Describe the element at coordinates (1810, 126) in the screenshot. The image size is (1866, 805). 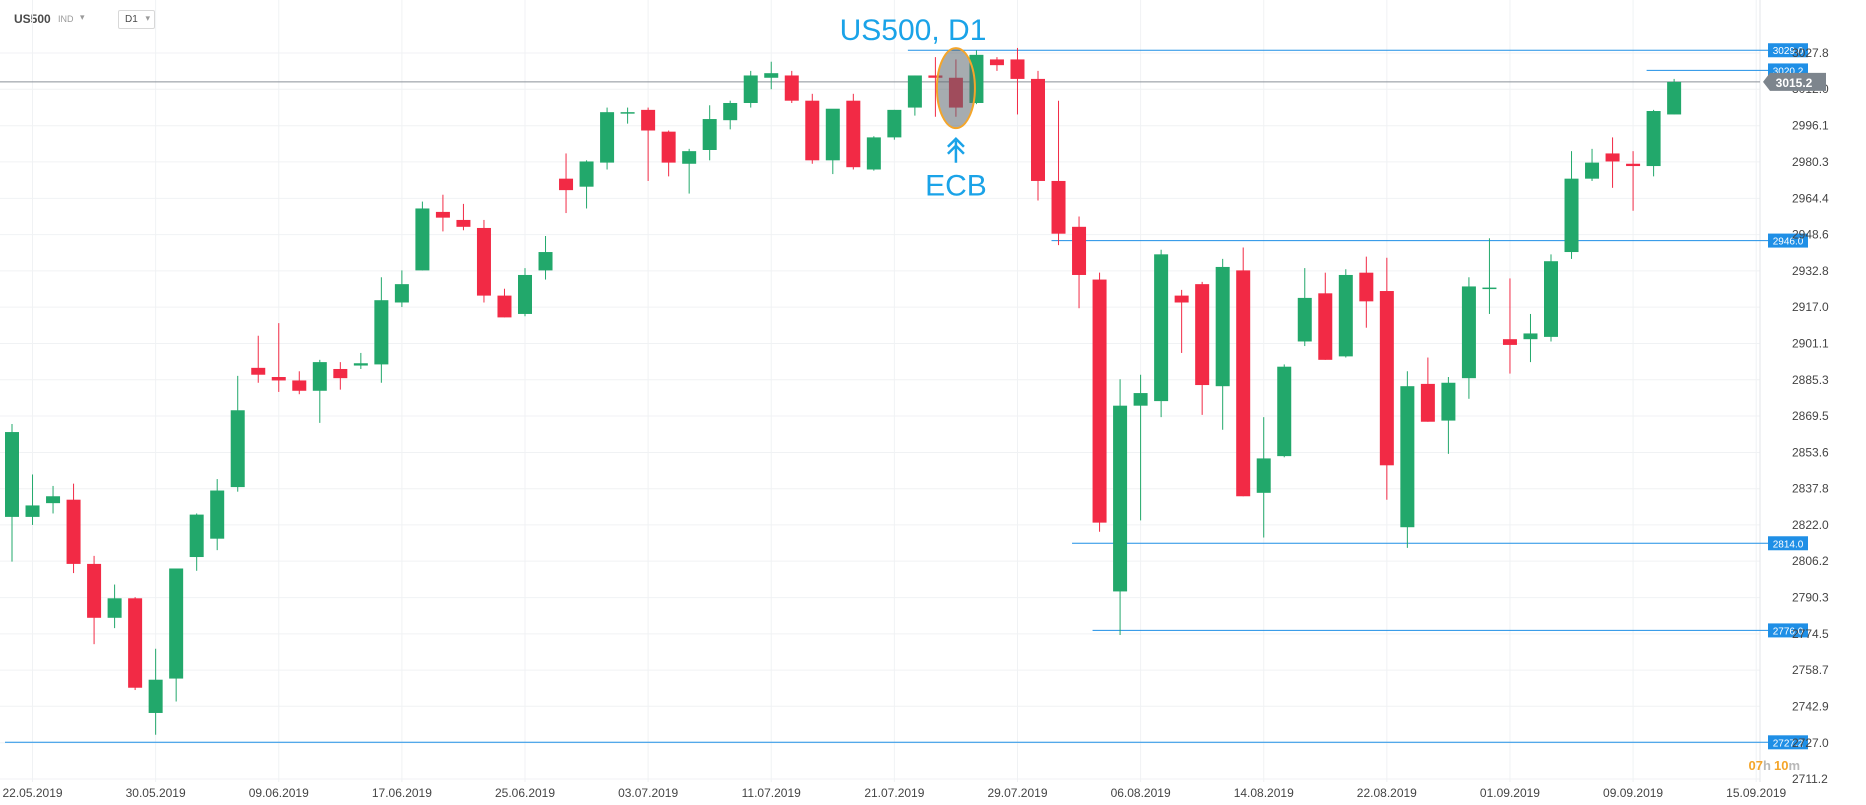
I see `y-tick-label: 2996.1` at that location.